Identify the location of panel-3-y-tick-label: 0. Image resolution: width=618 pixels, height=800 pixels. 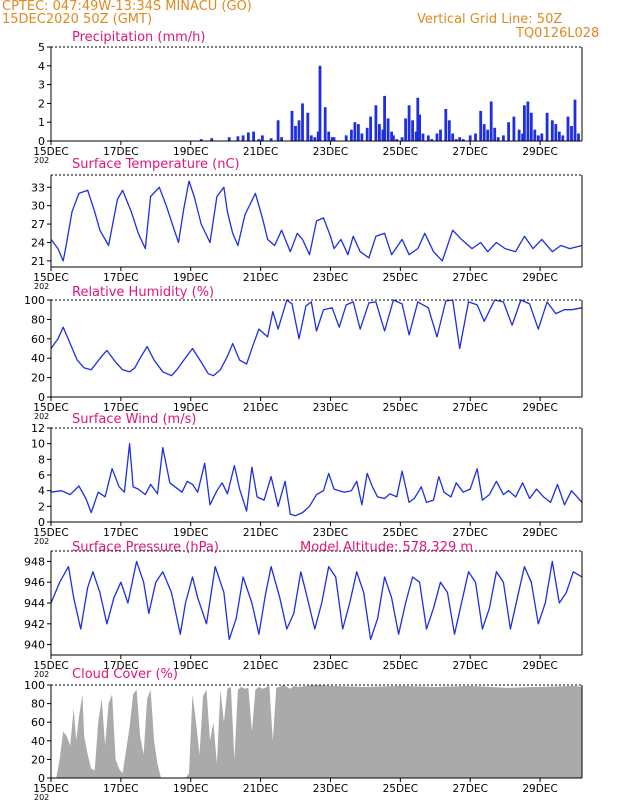
(41, 397).